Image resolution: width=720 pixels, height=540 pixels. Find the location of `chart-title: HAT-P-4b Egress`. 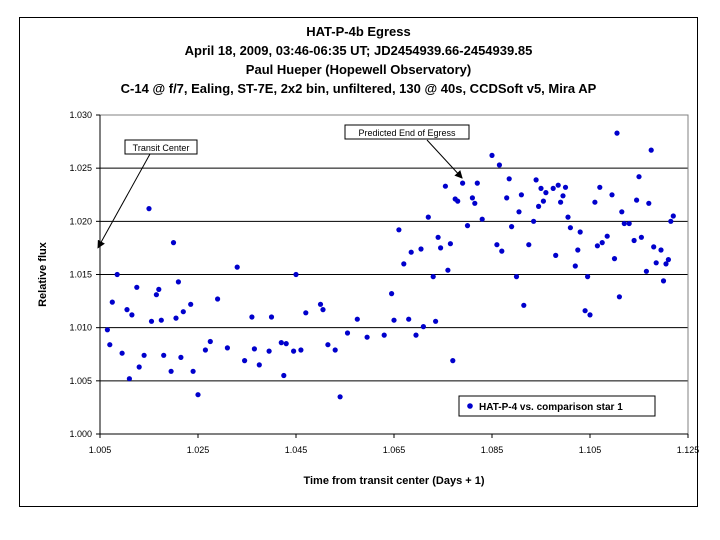

chart-title: HAT-P-4b Egress is located at coordinates (358, 31).